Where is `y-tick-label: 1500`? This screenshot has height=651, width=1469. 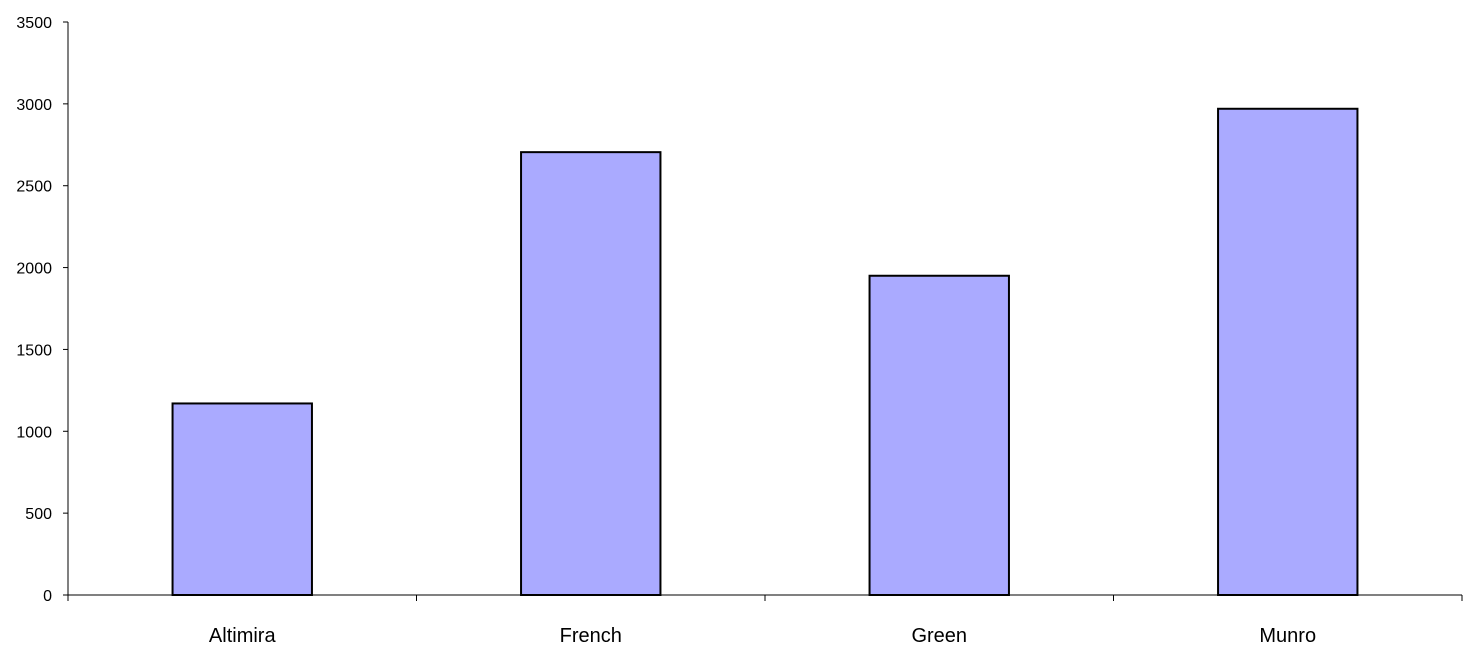 y-tick-label: 1500 is located at coordinates (34, 350).